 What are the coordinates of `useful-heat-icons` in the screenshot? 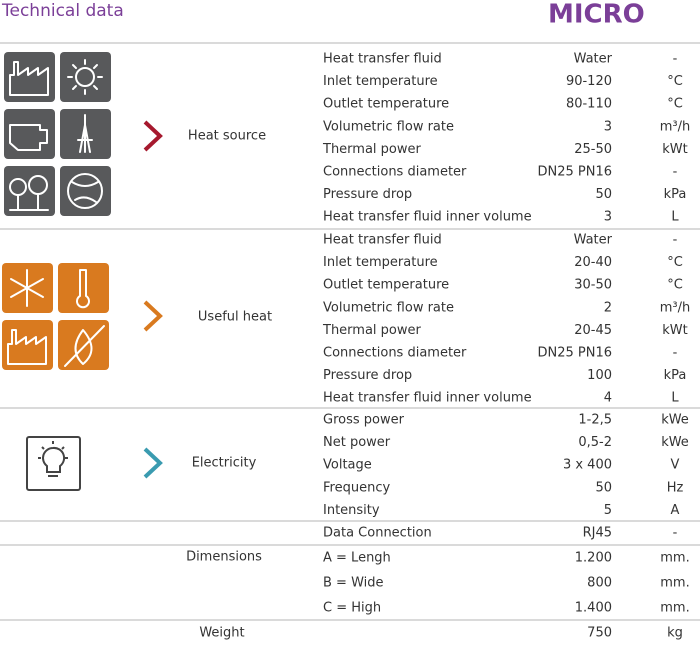 It's located at (55, 316).